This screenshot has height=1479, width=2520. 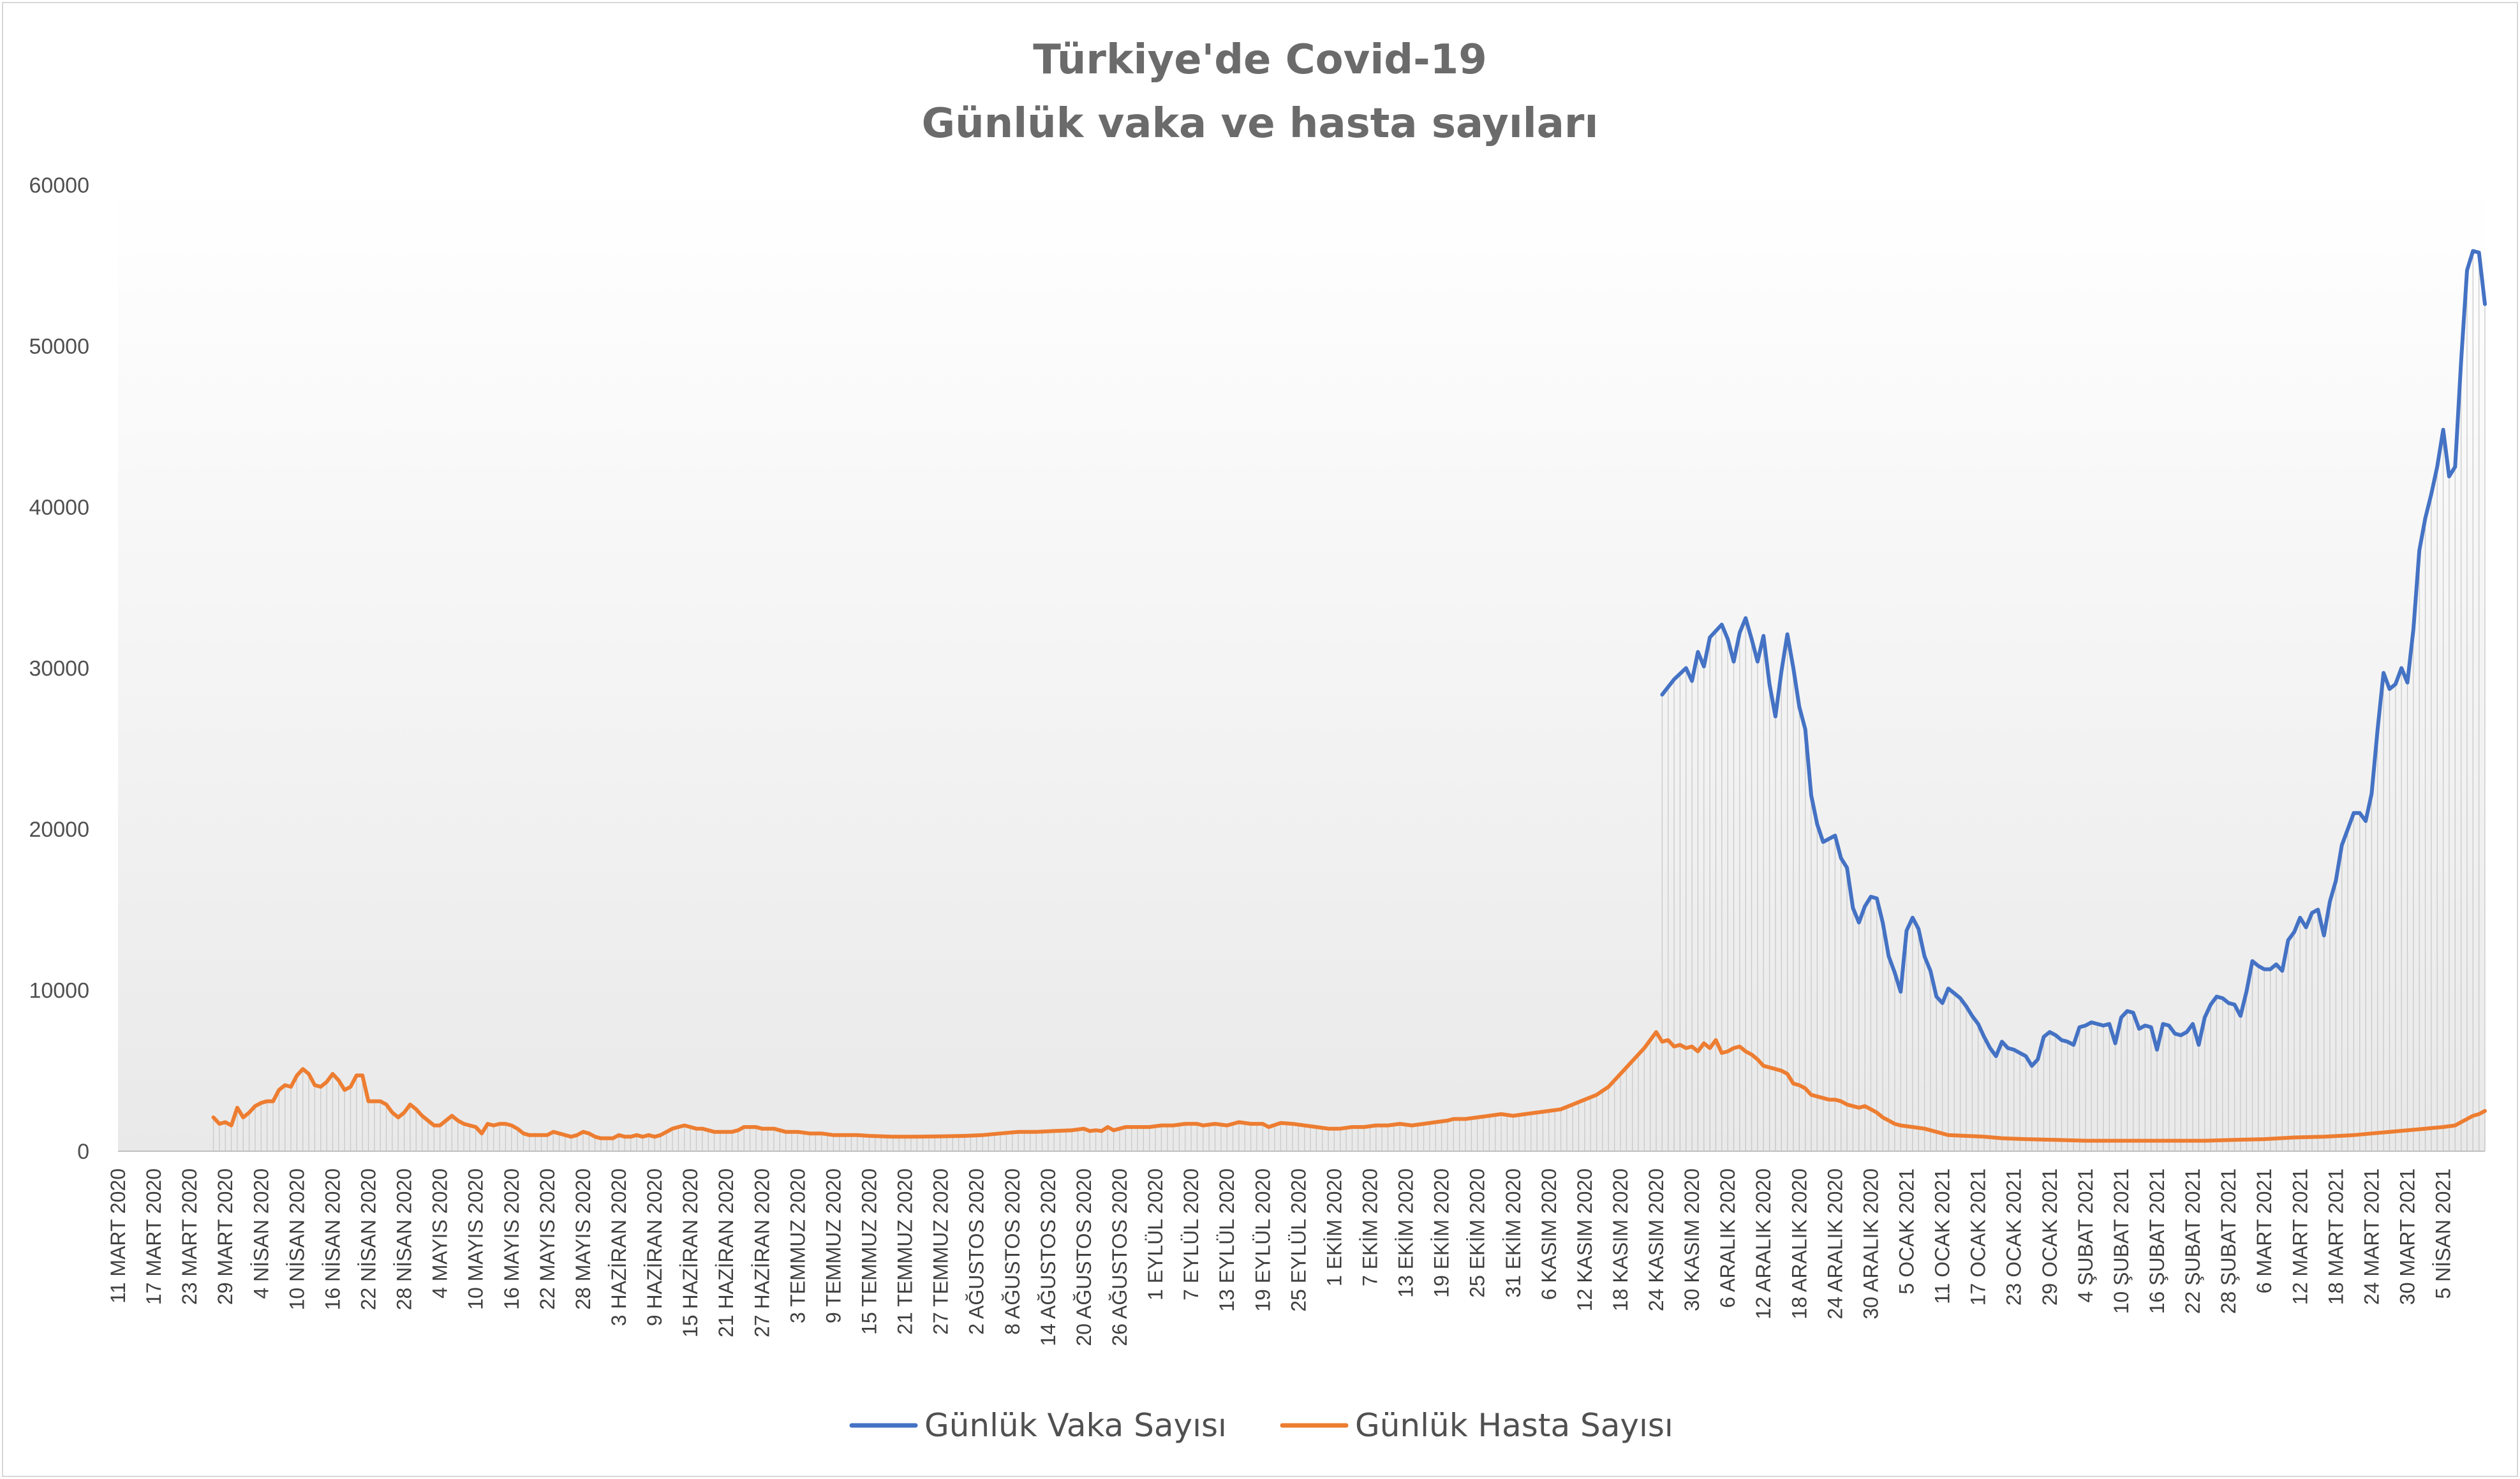 What do you see at coordinates (654, 1247) in the screenshot?
I see `x-tick-label: 9 HAZİRAN 2020` at bounding box center [654, 1247].